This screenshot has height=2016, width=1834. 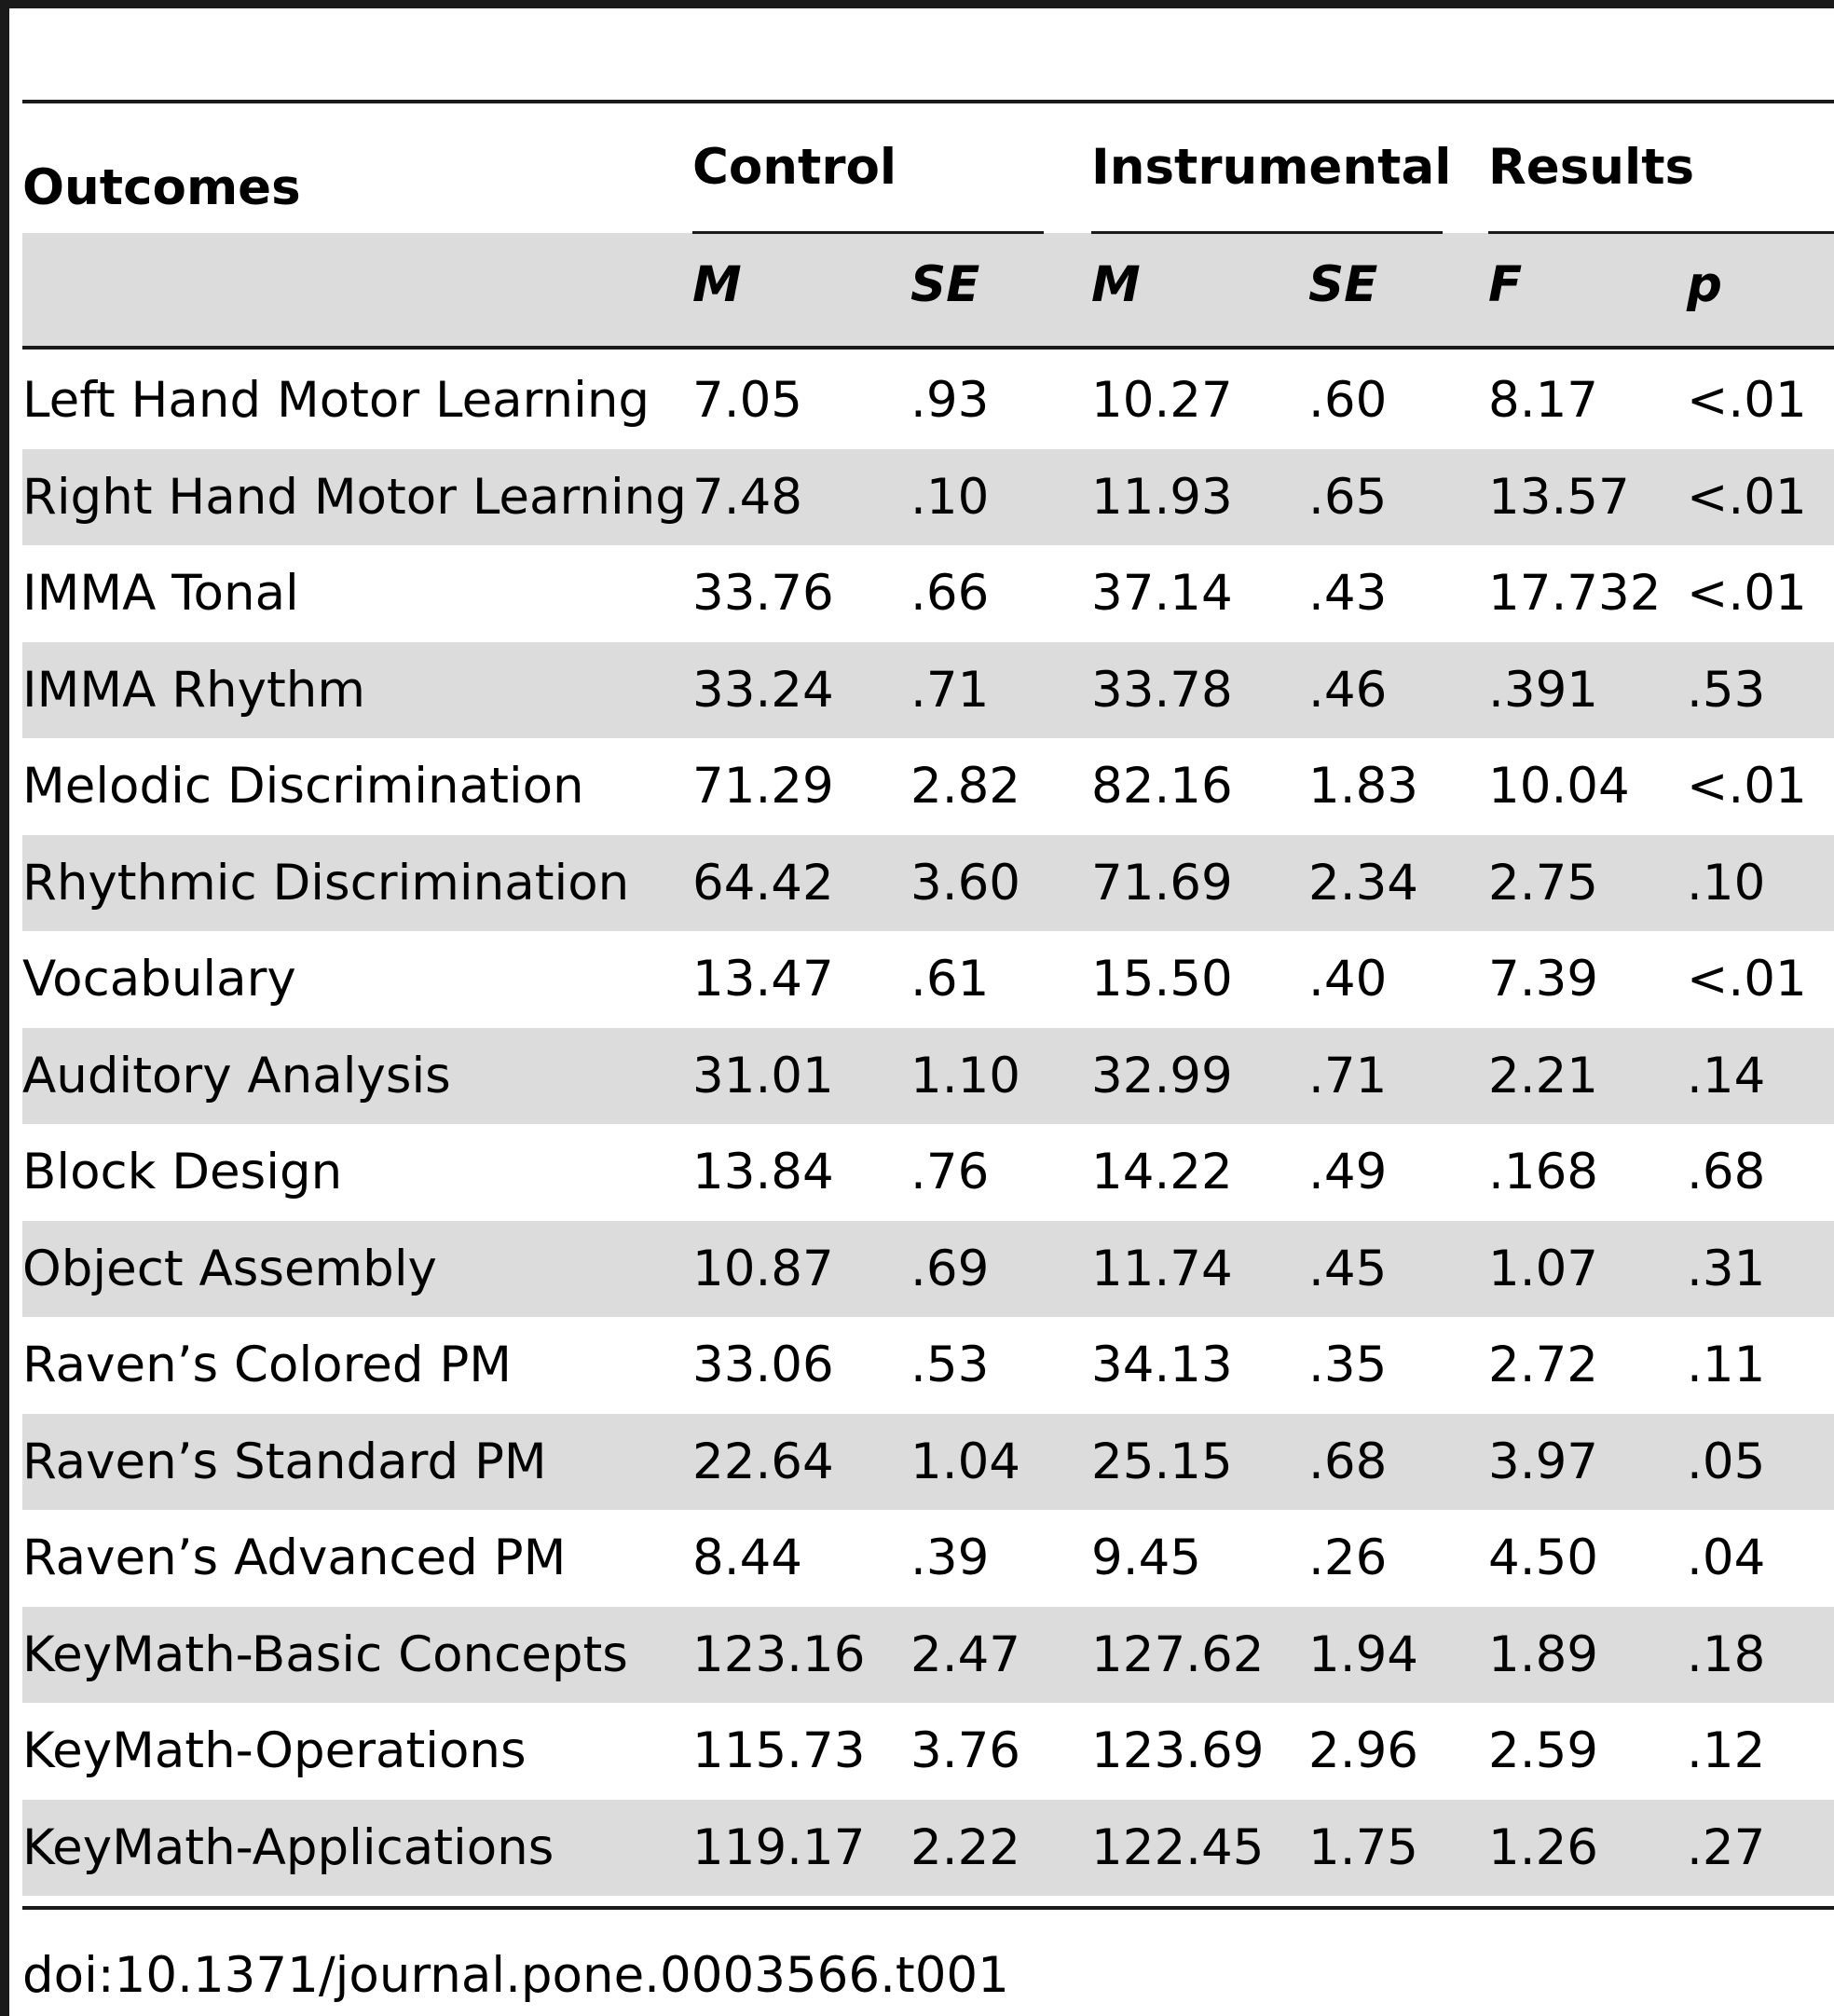 I want to click on control-m-cell: 33.24, so click(x=763, y=690).